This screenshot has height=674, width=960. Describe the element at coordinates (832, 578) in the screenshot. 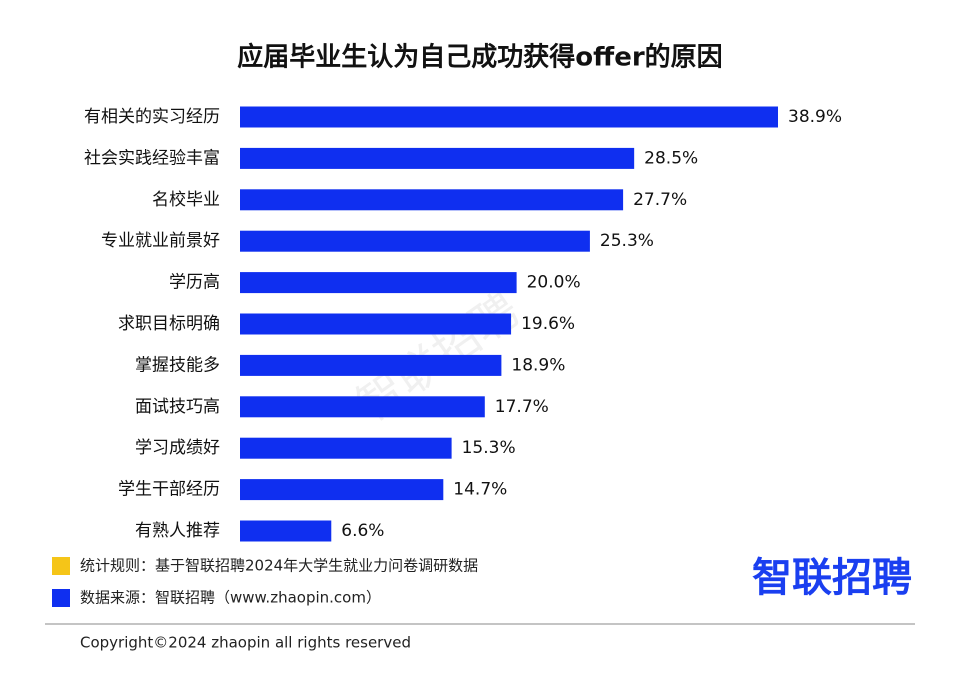

I see `logo: 智联招聘` at that location.